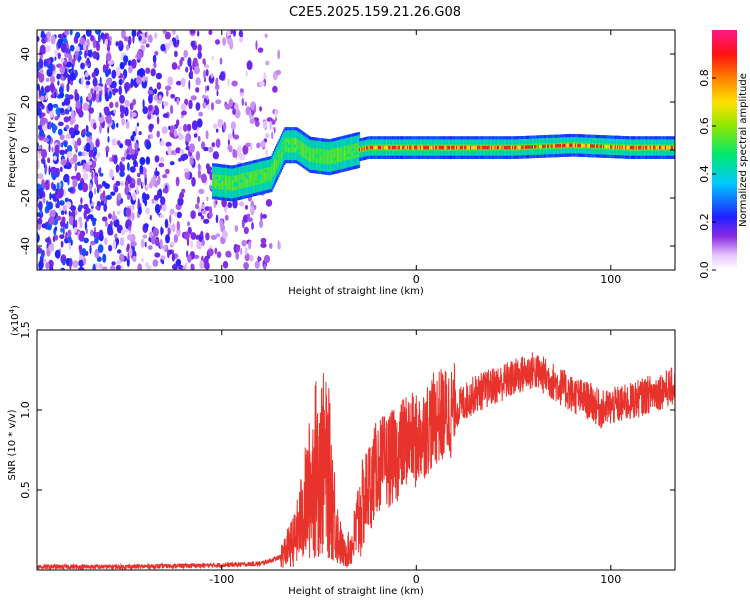 The width and height of the screenshot is (750, 600). I want to click on colorbar-label: Normalized spectral amplitude, so click(743, 150).